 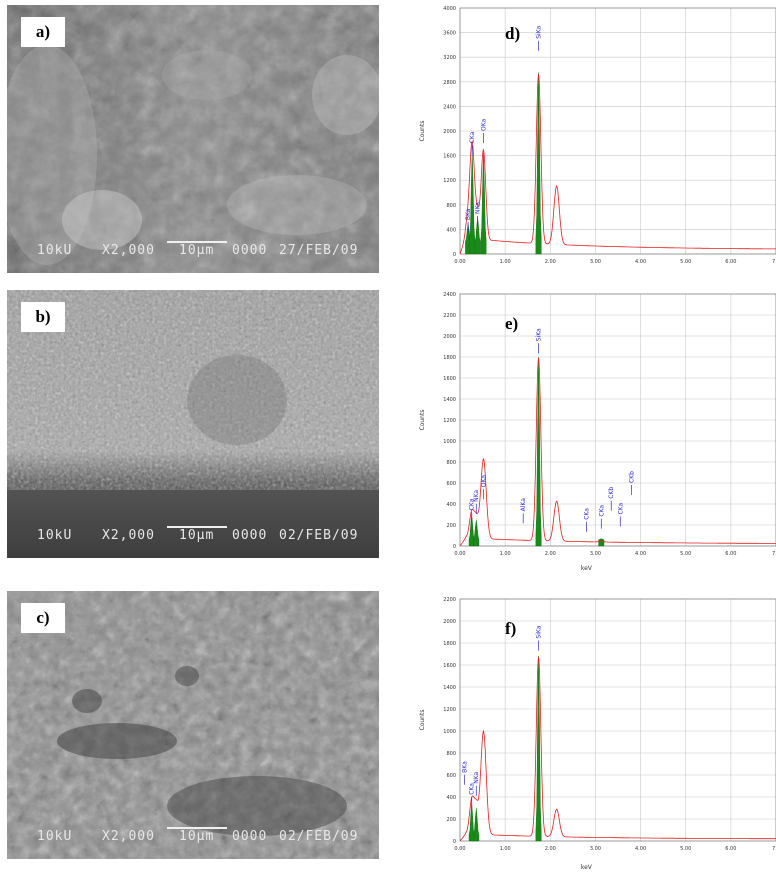 What do you see at coordinates (43, 618) in the screenshot?
I see `panel-label: c)` at bounding box center [43, 618].